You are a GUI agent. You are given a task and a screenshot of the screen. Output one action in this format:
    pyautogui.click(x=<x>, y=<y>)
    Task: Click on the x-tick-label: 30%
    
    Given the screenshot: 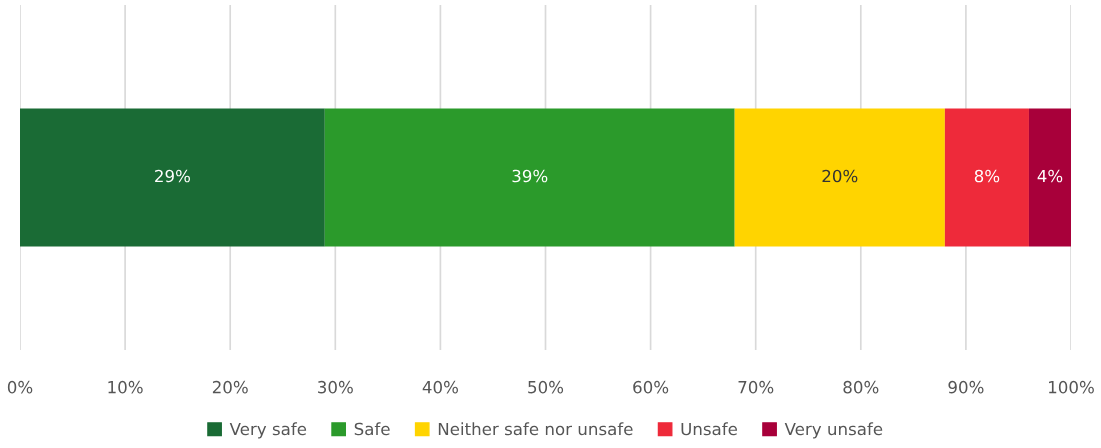 What is the action you would take?
    pyautogui.click(x=335, y=387)
    